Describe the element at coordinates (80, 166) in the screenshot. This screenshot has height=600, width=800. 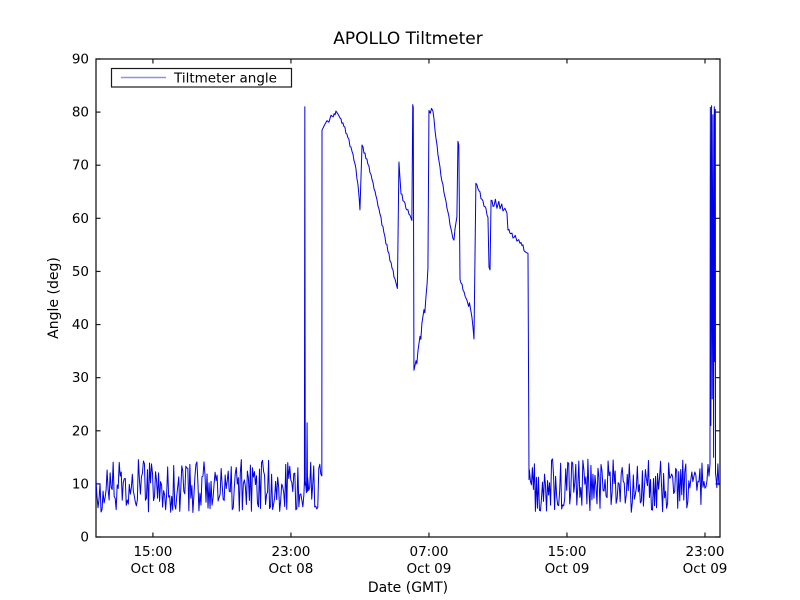
I see `y-tick-label: 70` at that location.